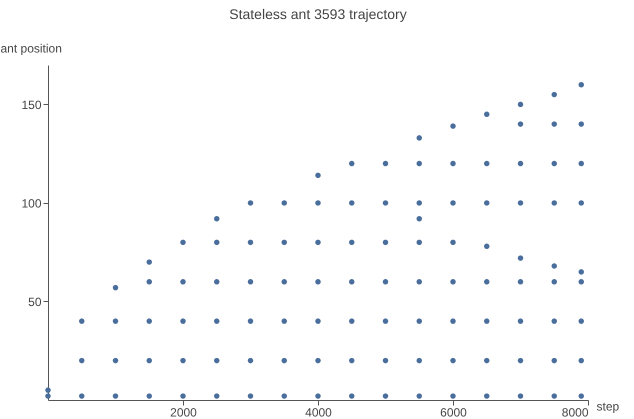 This screenshot has height=419, width=634. Describe the element at coordinates (35, 301) in the screenshot. I see `y-tick-label: 50` at that location.